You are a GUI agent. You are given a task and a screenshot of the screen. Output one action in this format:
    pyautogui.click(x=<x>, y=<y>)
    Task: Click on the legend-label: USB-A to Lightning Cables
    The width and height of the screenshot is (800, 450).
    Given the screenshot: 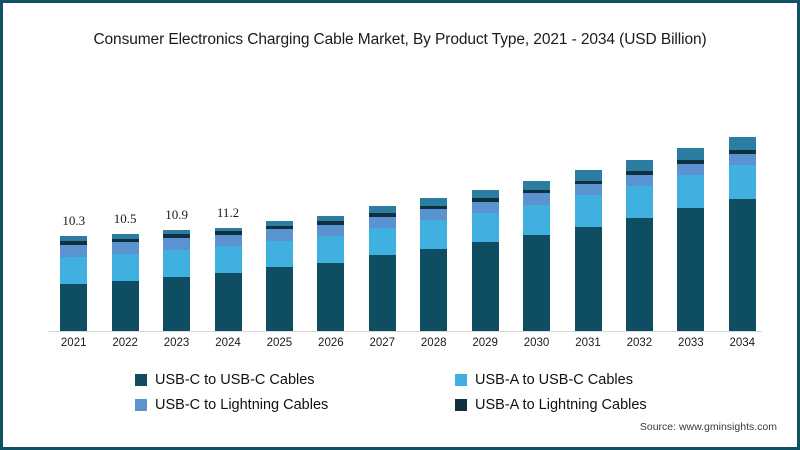 What is the action you would take?
    pyautogui.click(x=561, y=404)
    